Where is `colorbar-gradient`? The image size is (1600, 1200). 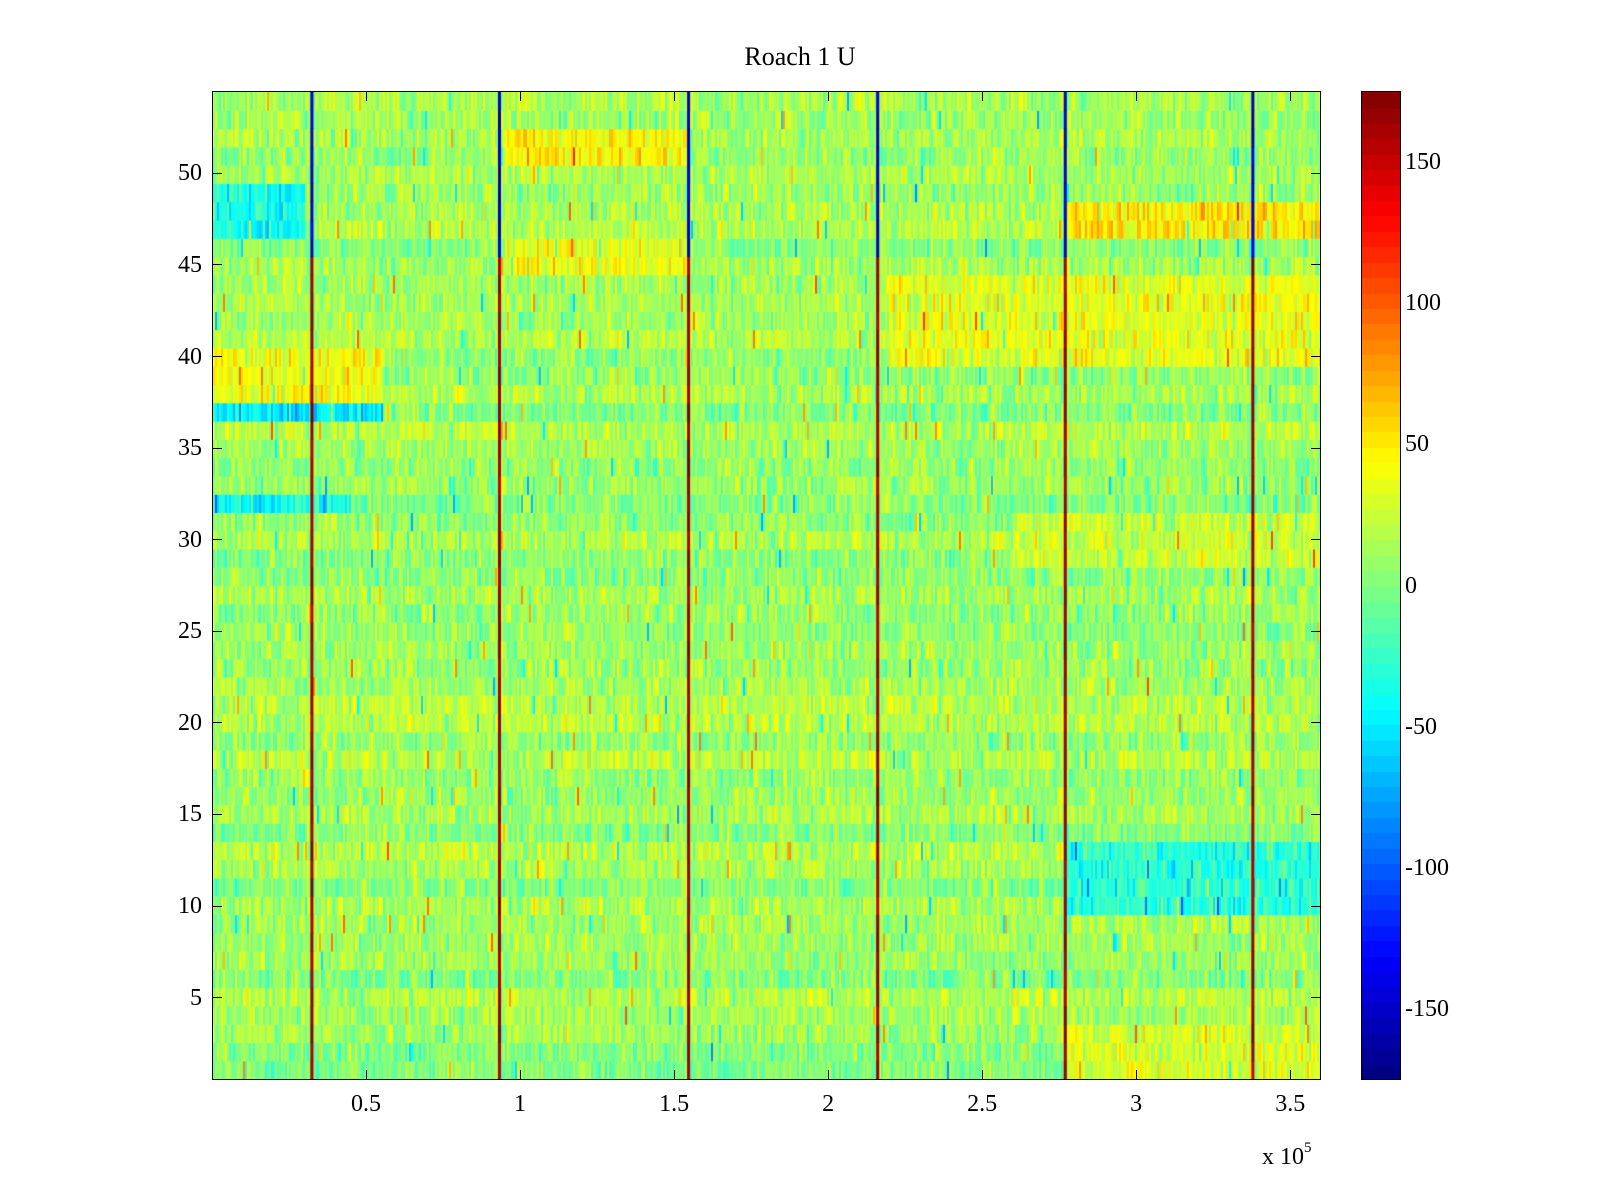
colorbar-gradient is located at coordinates (1381, 585).